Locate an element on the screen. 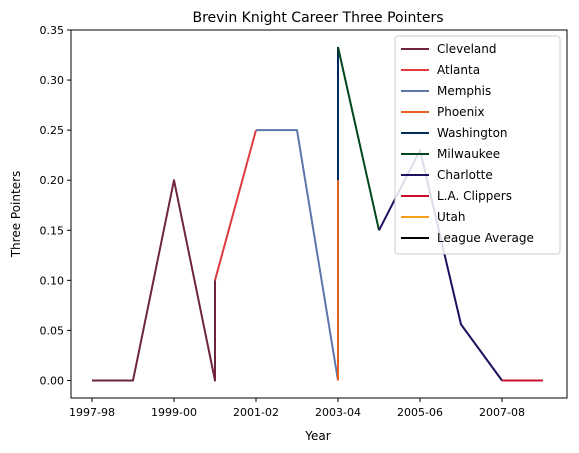  legend-label: Utah is located at coordinates (451, 217).